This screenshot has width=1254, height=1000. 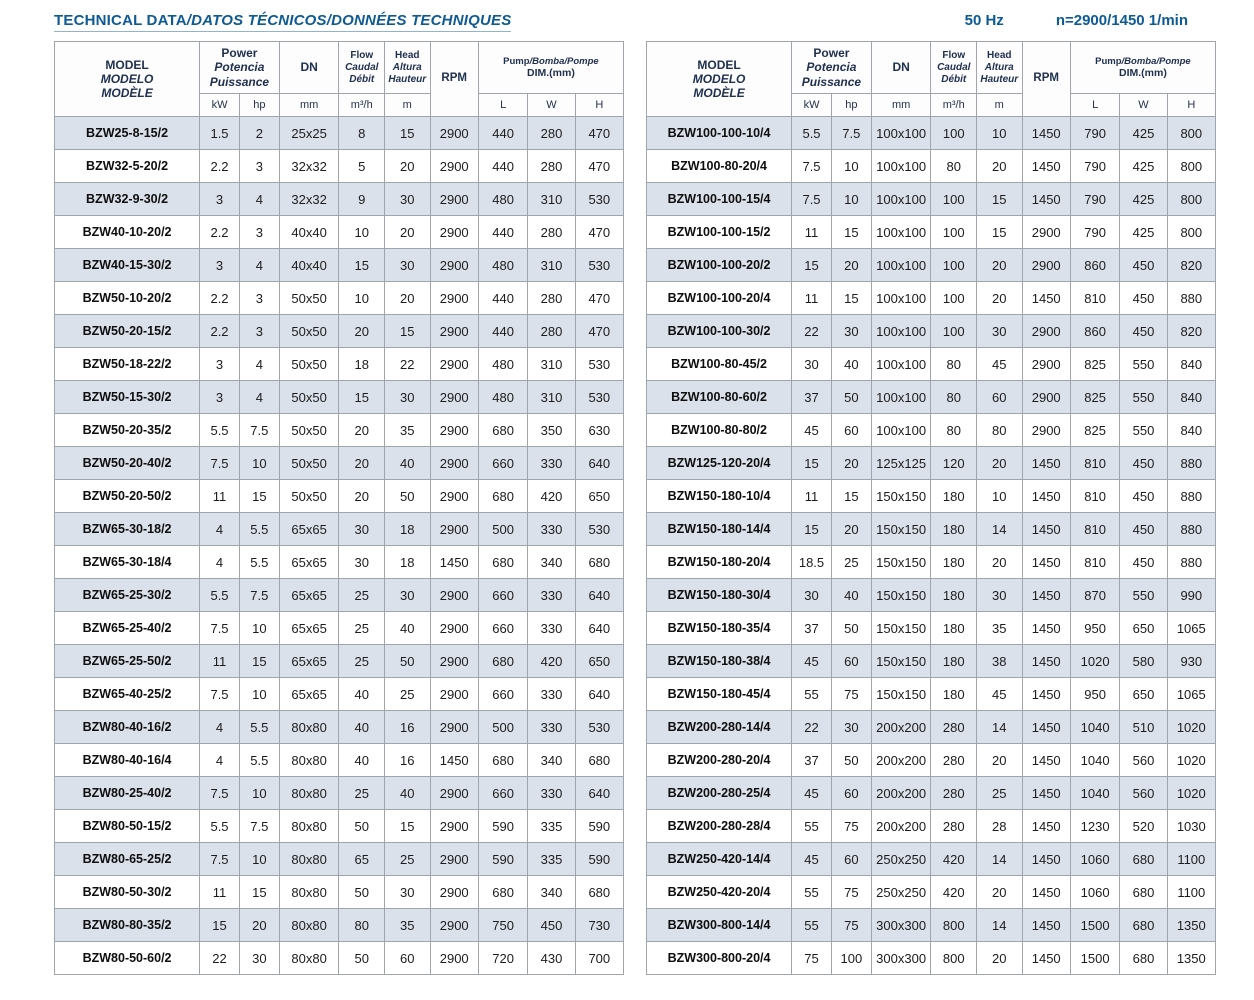 What do you see at coordinates (719, 793) in the screenshot?
I see `model-cell: BZW200-280-25/4` at bounding box center [719, 793].